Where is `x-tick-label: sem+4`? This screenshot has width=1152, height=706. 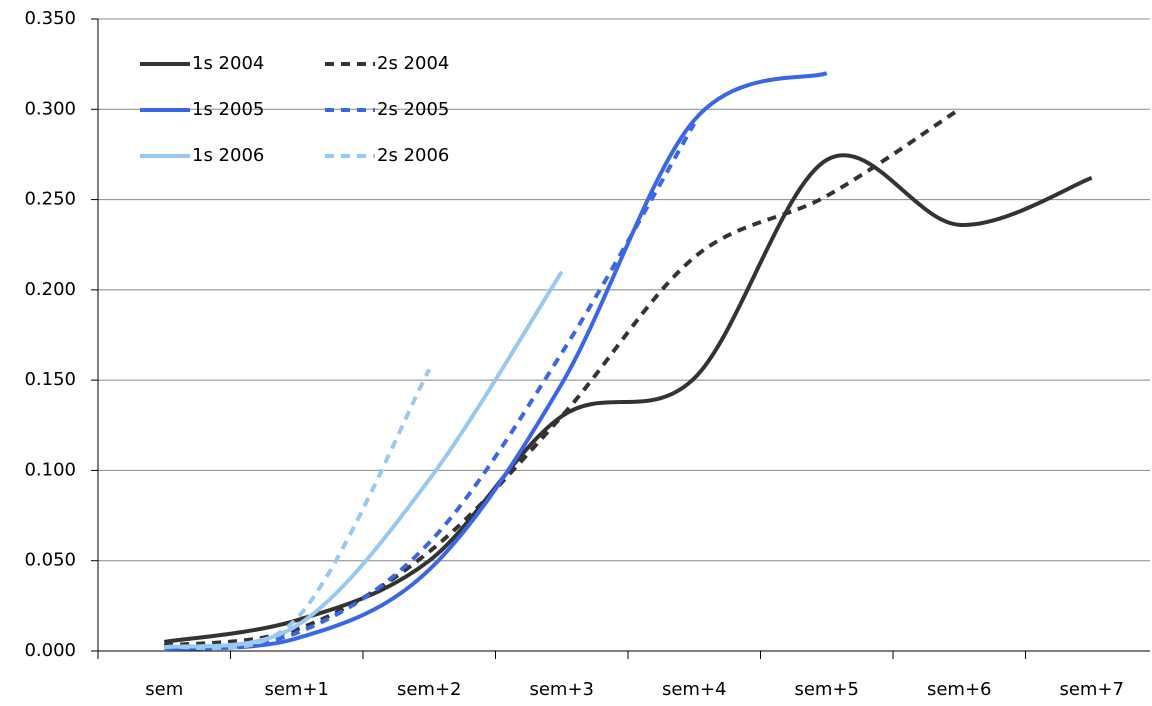 x-tick-label: sem+4 is located at coordinates (694, 689).